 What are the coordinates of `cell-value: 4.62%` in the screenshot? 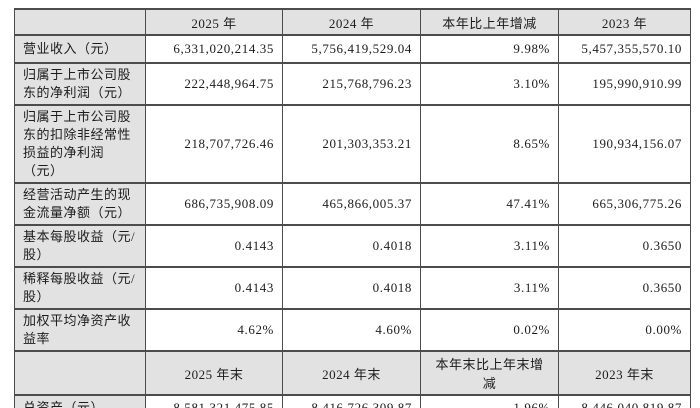 It's located at (214, 330).